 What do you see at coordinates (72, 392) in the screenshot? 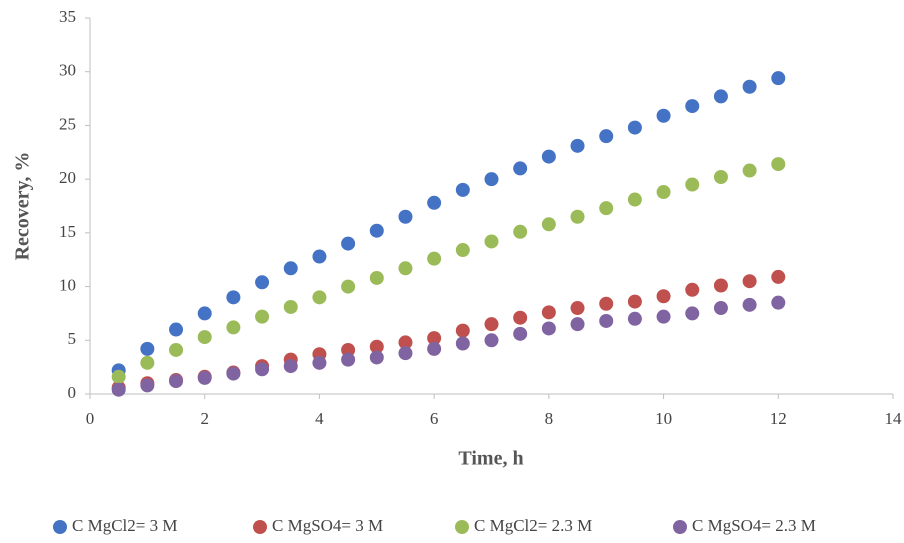
I see `y-tick-label: 0` at bounding box center [72, 392].